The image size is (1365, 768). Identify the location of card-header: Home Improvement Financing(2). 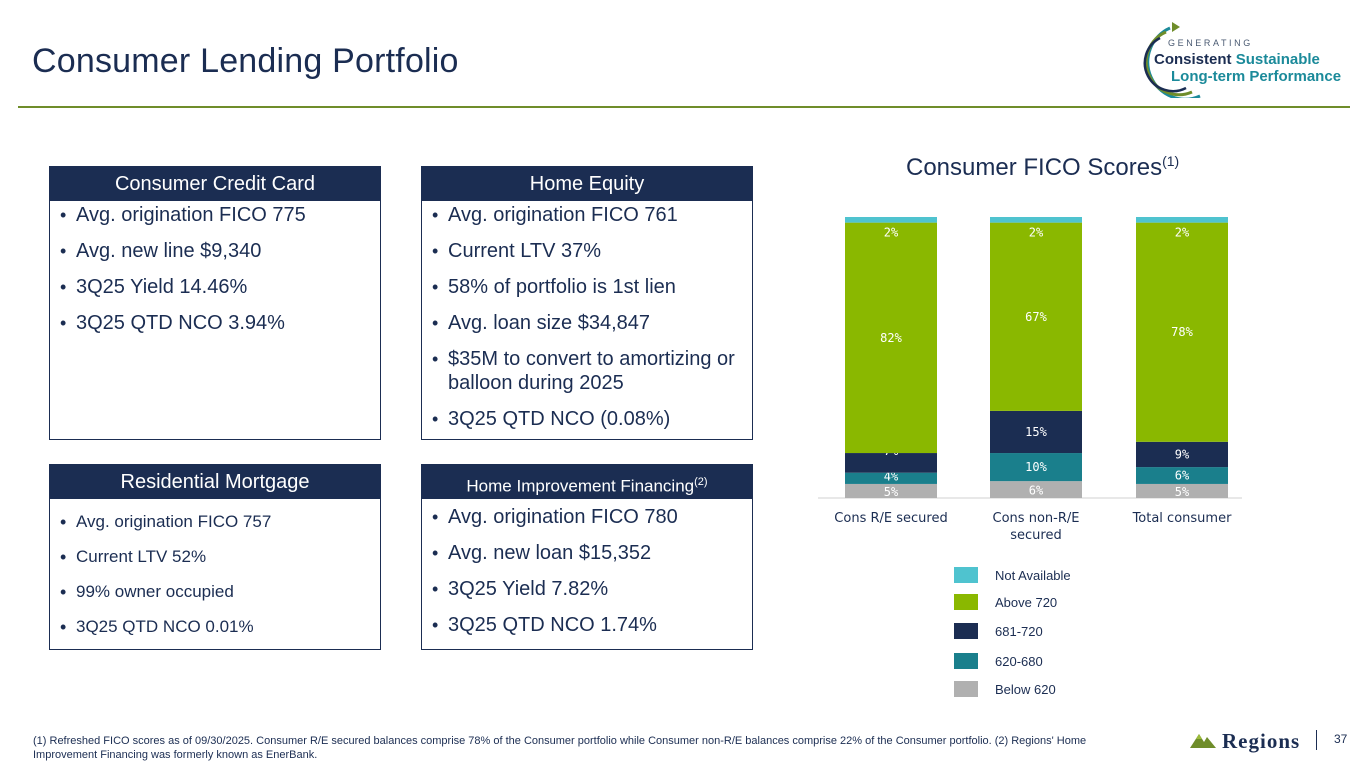
(587, 482).